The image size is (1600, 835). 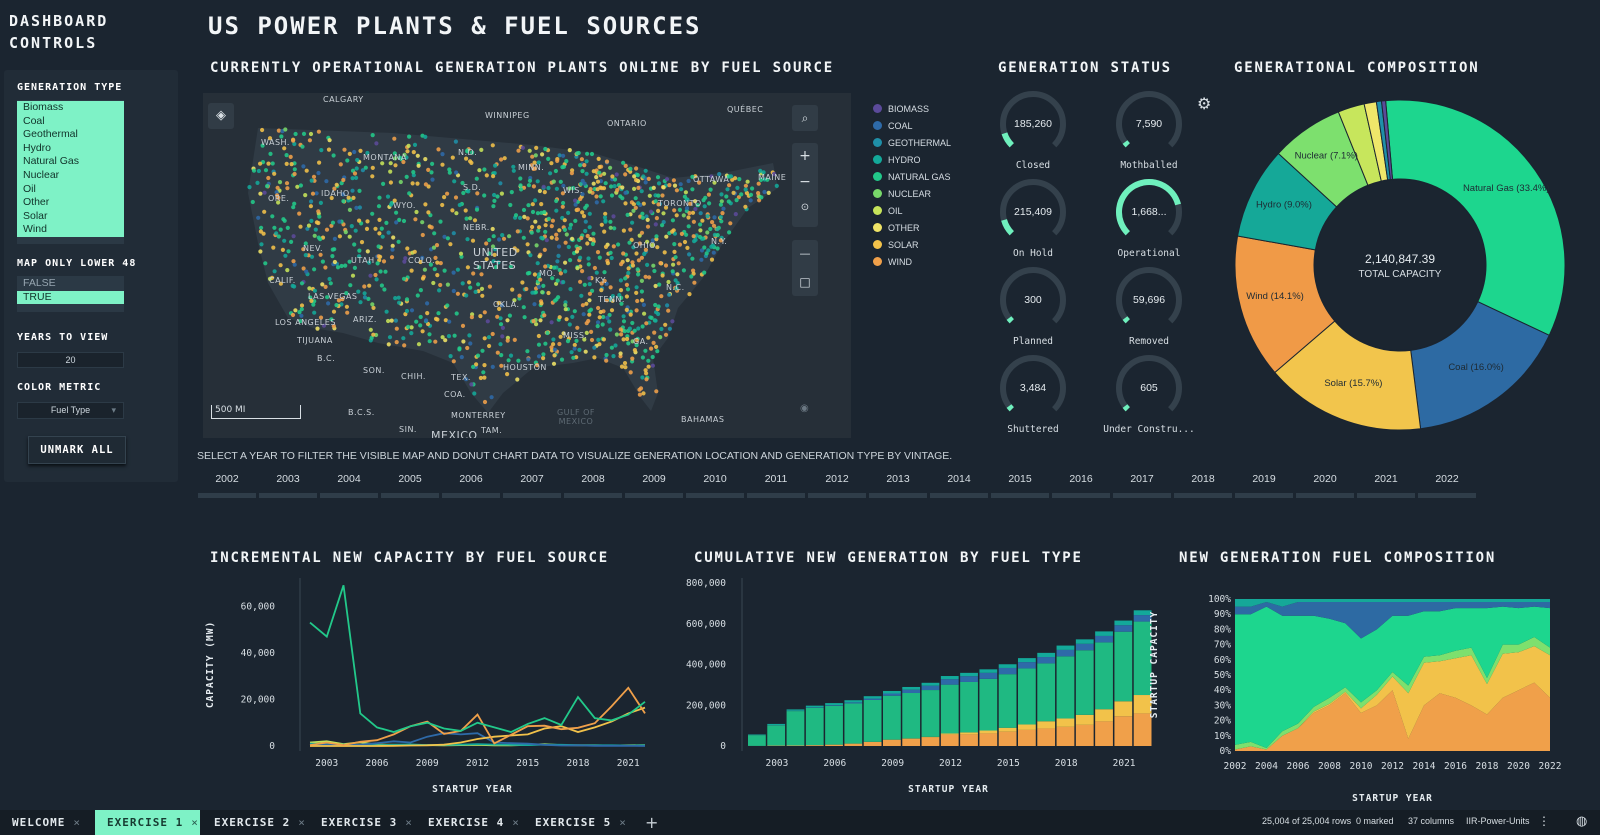 I want to click on legend-item: GEOTHERMAL, so click(x=912, y=142).